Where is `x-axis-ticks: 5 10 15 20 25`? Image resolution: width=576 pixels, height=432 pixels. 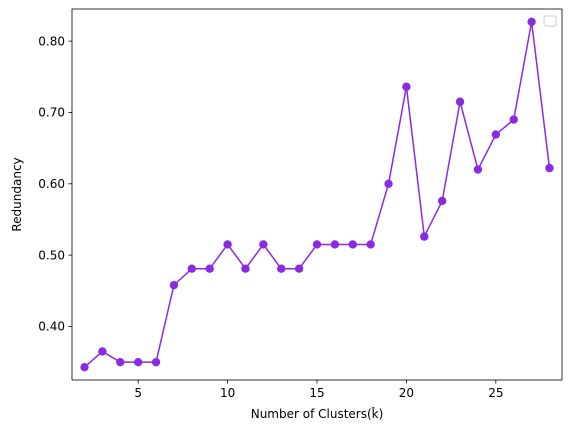
x-axis-ticks: 5 10 15 20 25 is located at coordinates (318, 390).